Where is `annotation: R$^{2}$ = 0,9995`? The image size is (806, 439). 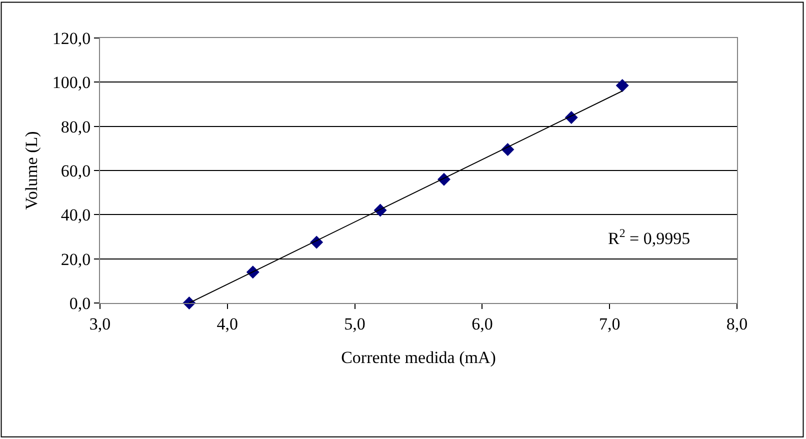
annotation: R$^{2}$ = 0,9995 is located at coordinates (649, 237).